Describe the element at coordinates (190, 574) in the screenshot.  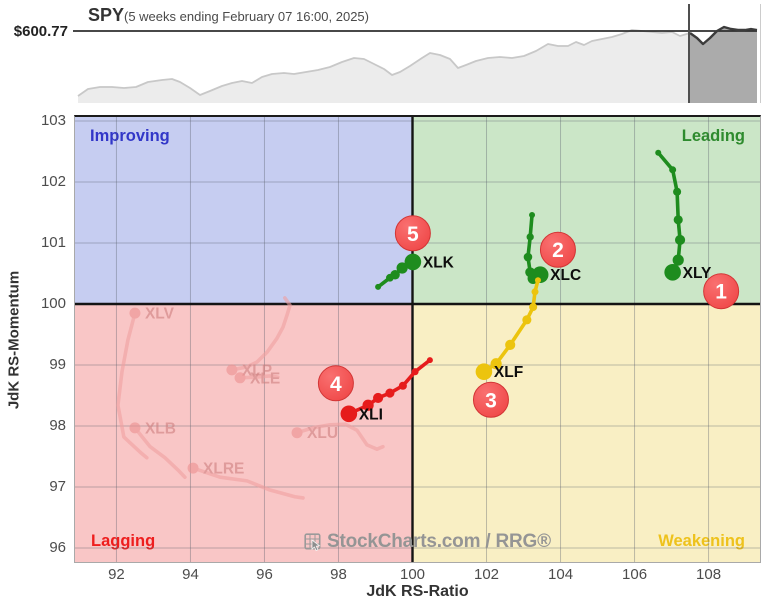
I see `x-tick-label: 94` at that location.